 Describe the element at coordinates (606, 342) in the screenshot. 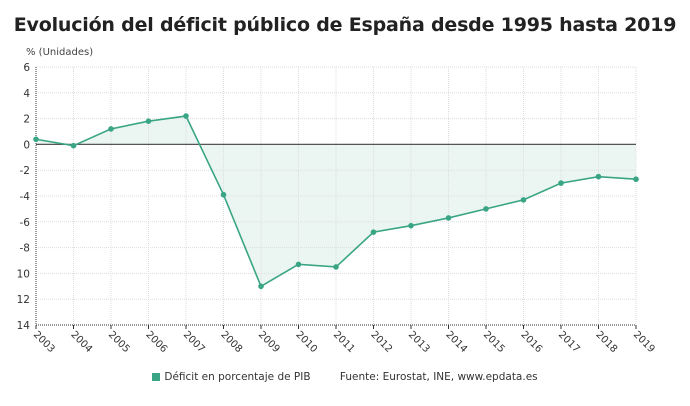

I see `x-tick-label: 2018` at that location.